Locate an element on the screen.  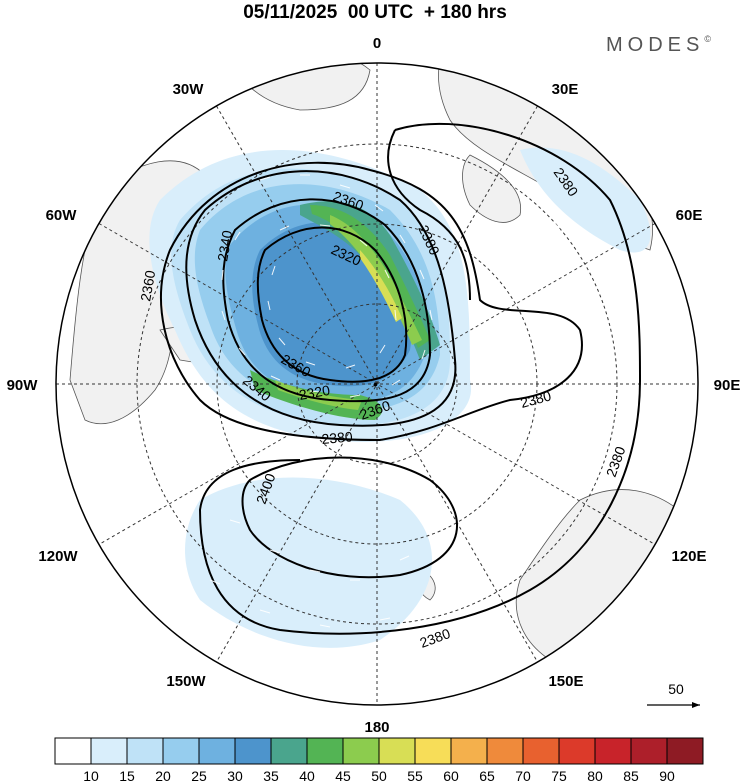
colorbar-tick-label: 40 is located at coordinates (307, 775).